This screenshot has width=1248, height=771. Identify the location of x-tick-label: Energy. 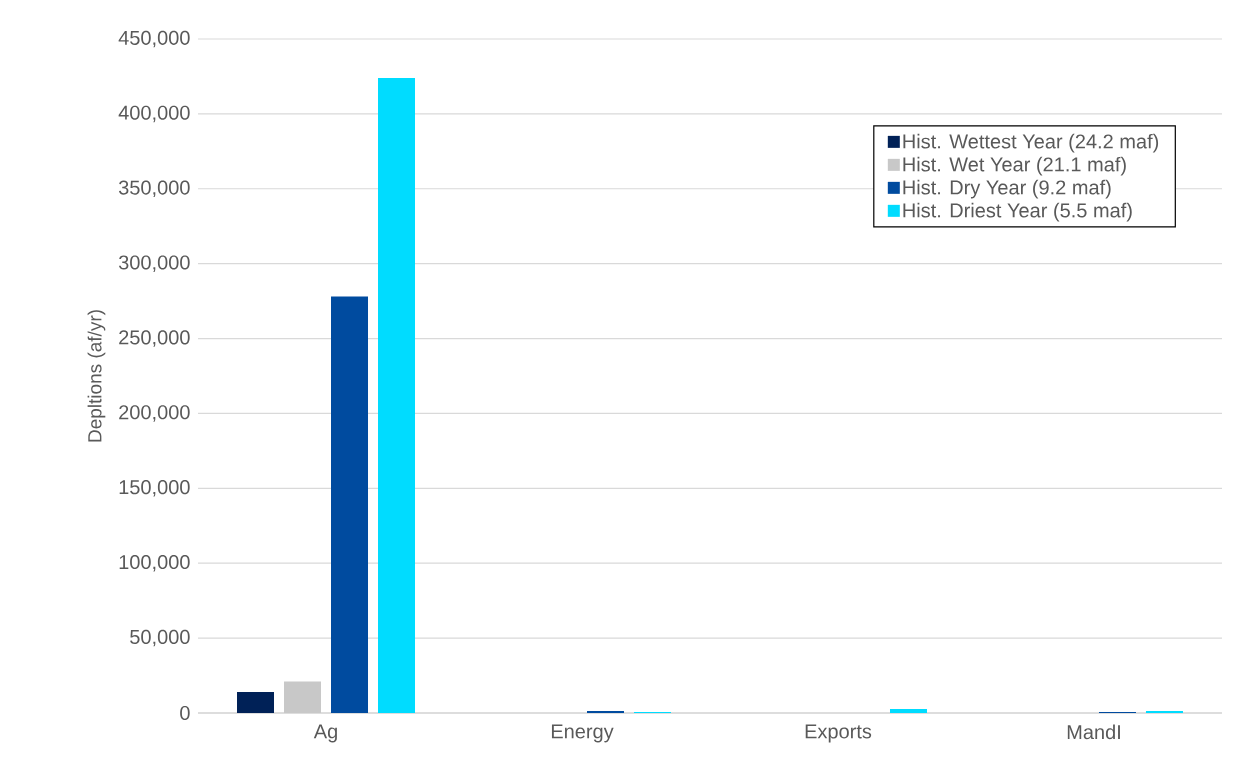
(582, 733).